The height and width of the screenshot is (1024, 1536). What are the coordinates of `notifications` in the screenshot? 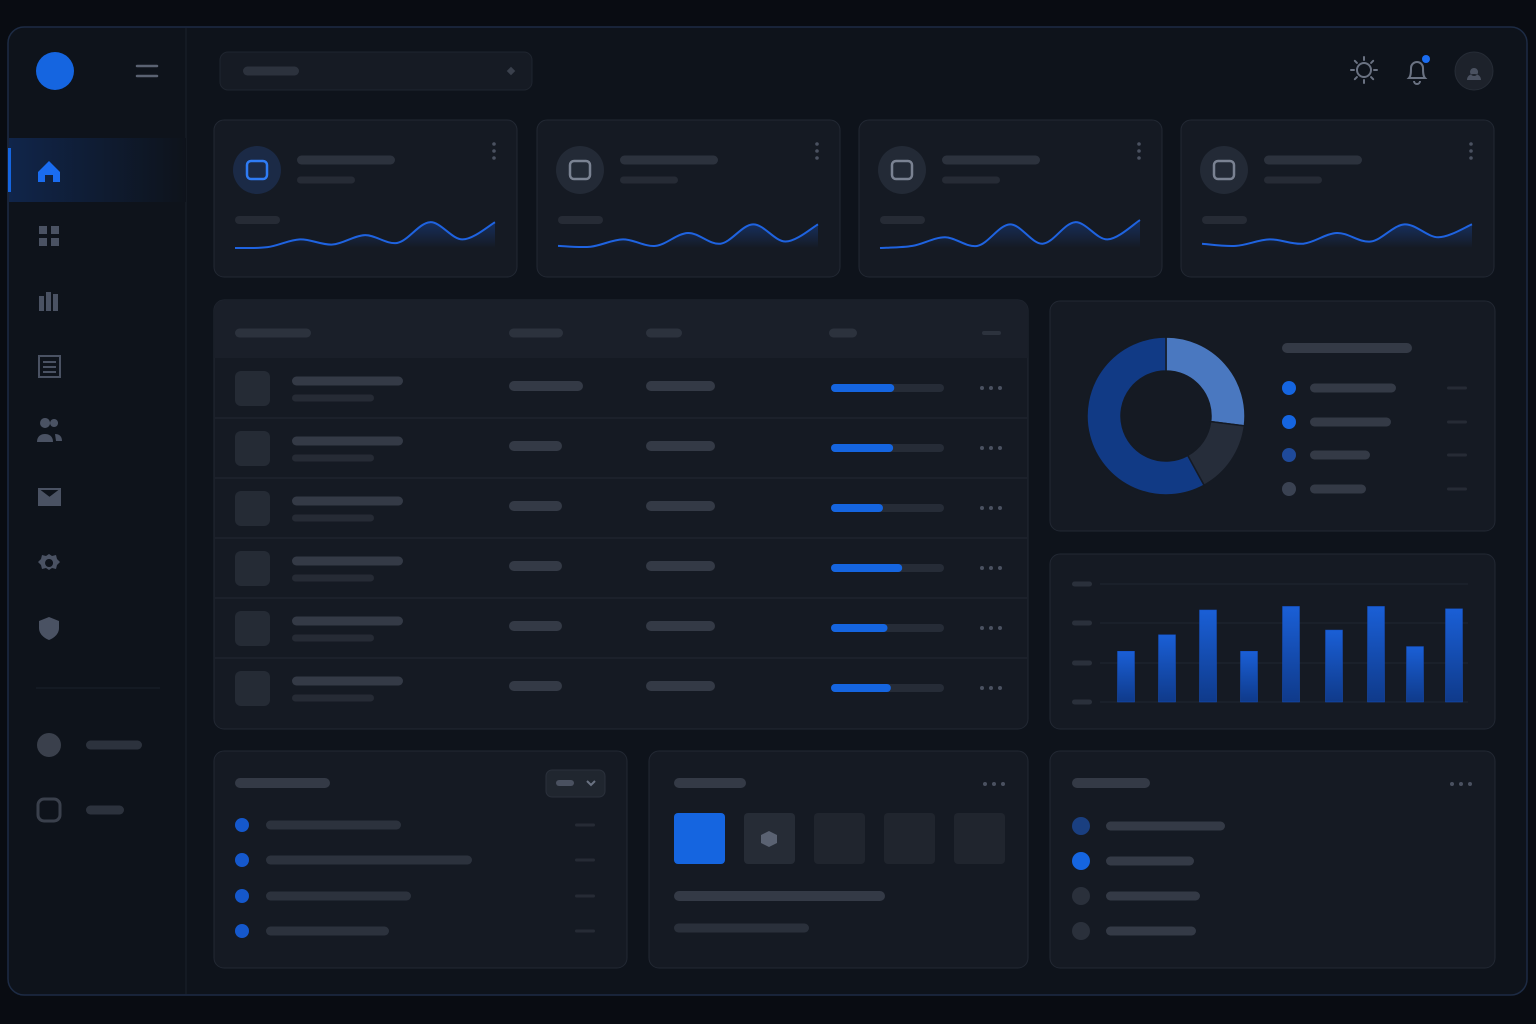 It's located at (1417, 73).